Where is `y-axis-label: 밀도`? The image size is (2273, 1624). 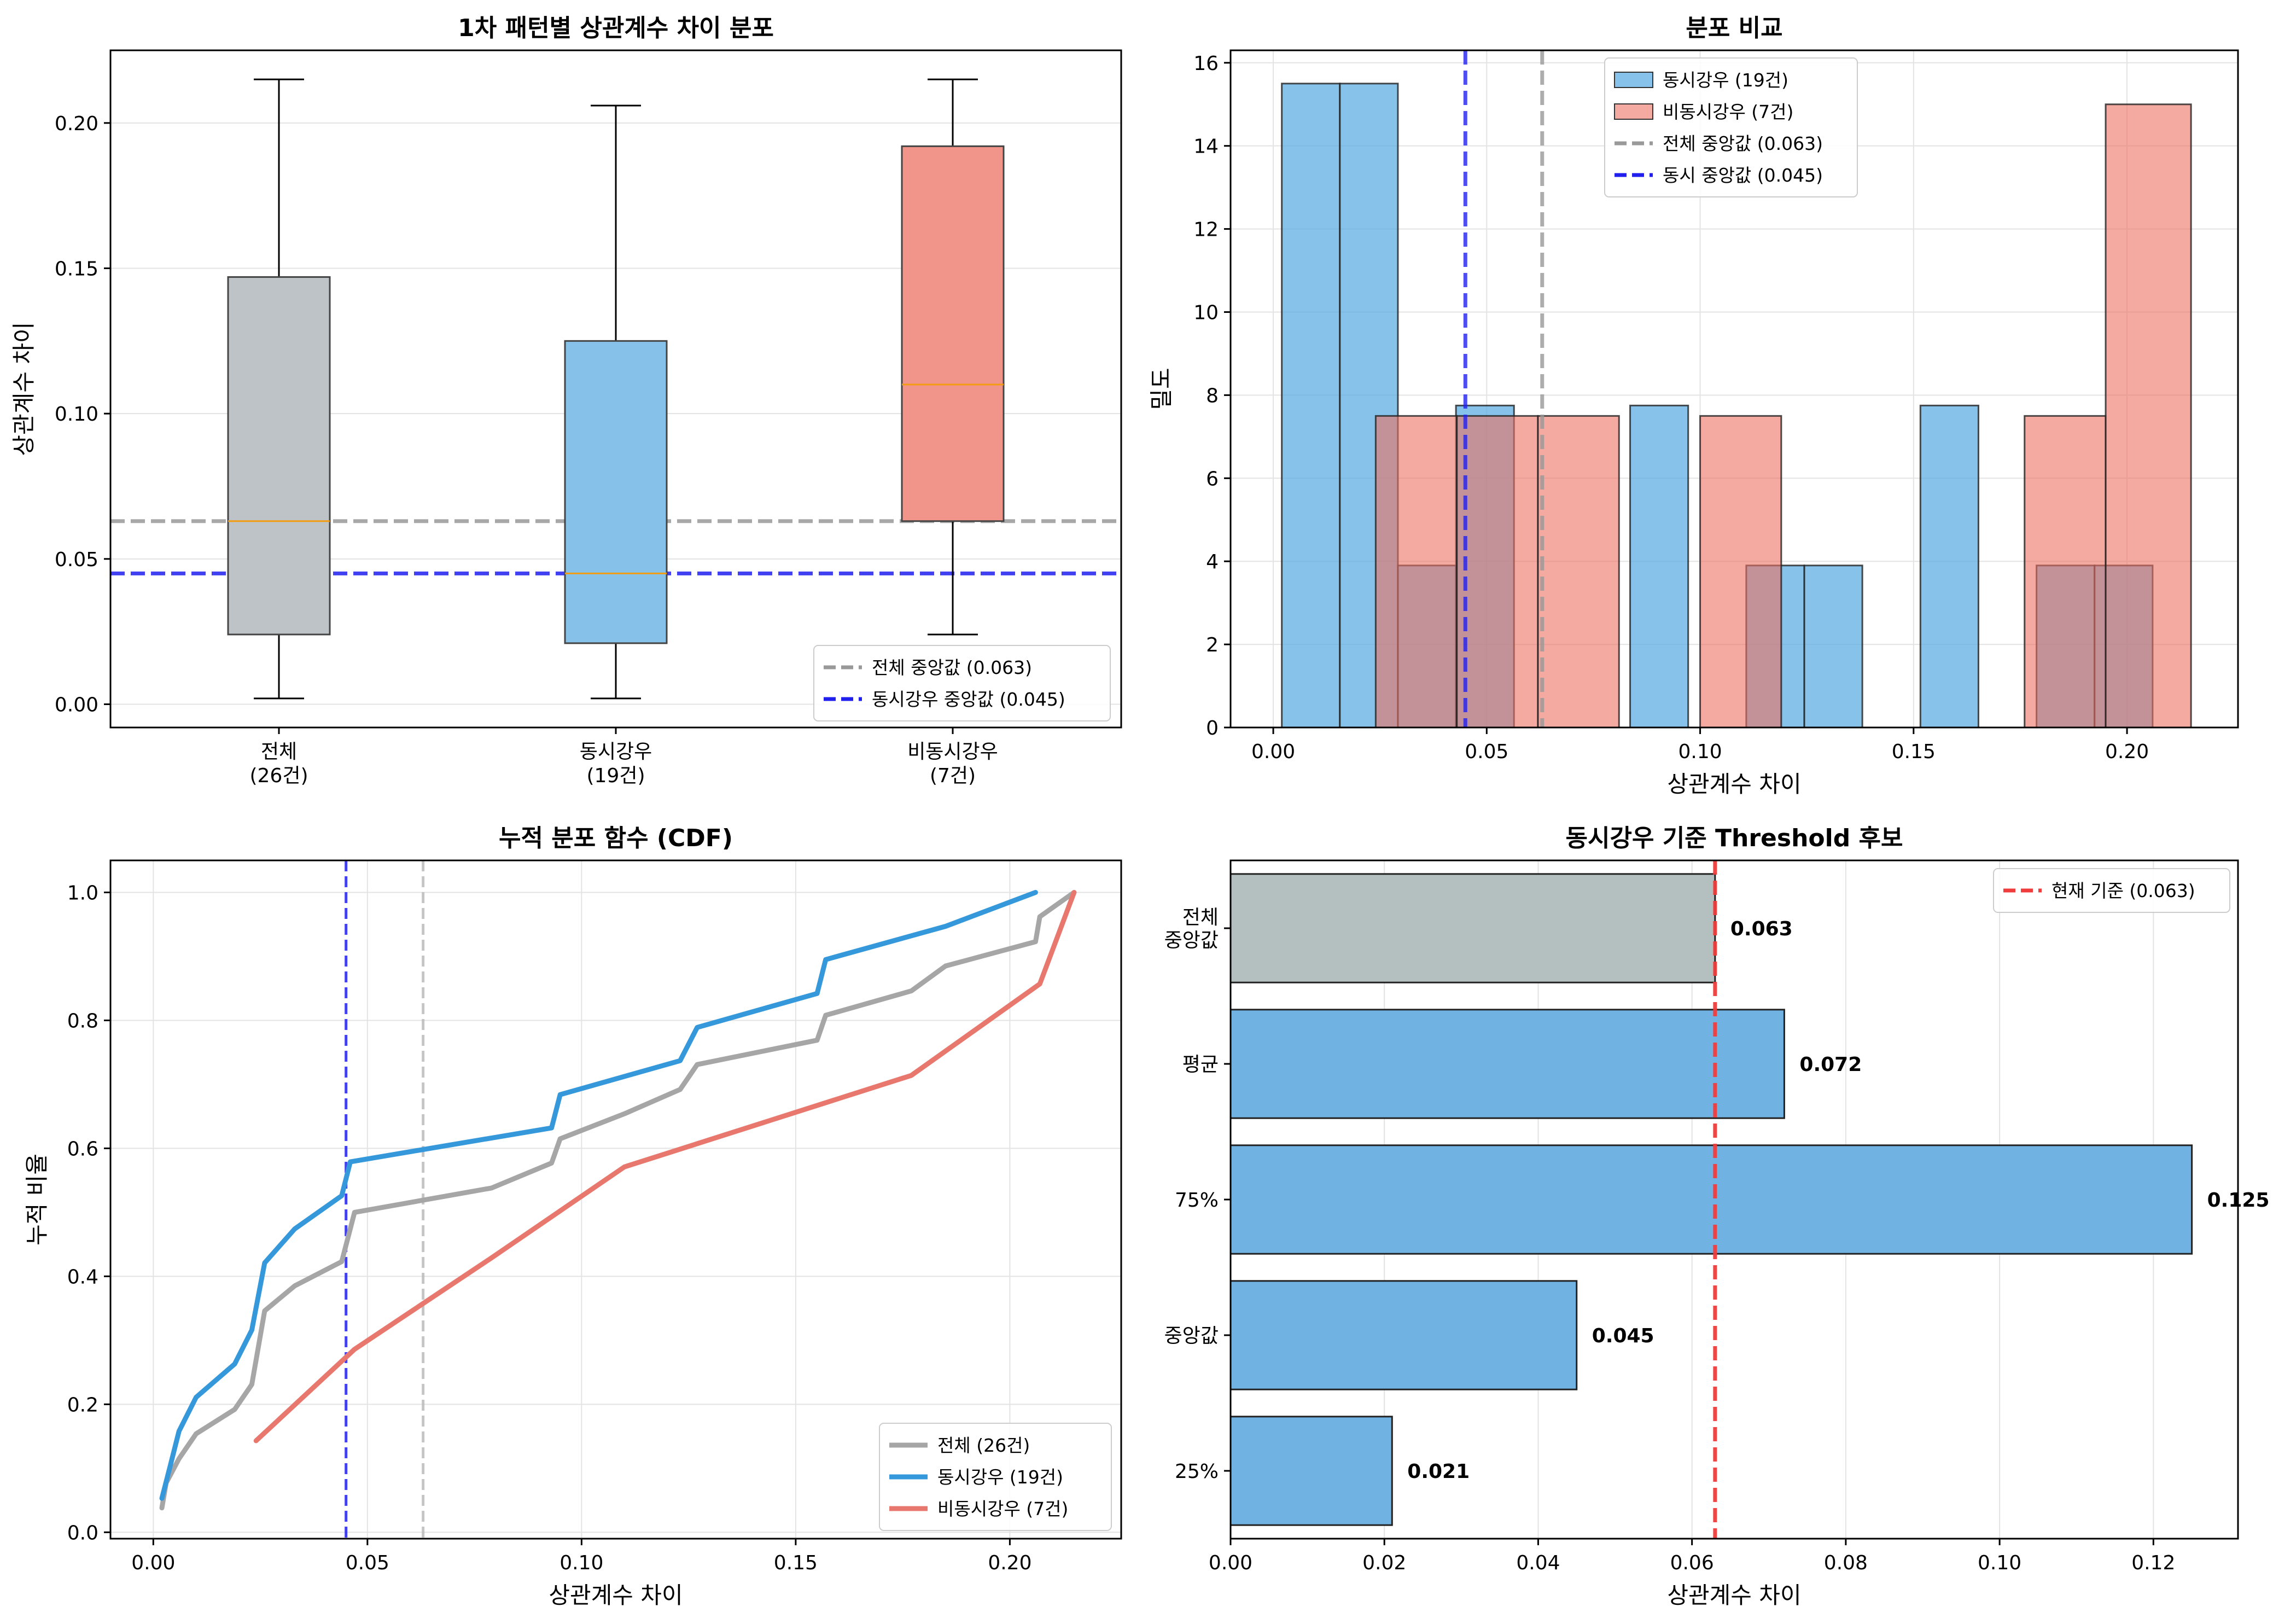 y-axis-label: 밀도 is located at coordinates (1161, 389).